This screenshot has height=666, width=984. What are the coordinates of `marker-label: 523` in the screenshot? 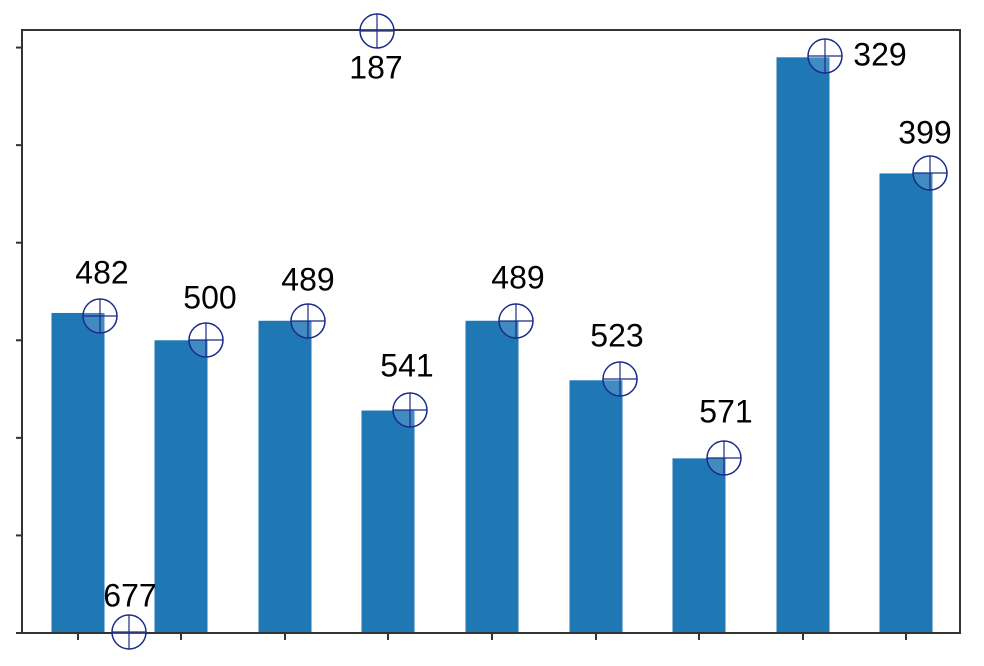 It's located at (616, 335).